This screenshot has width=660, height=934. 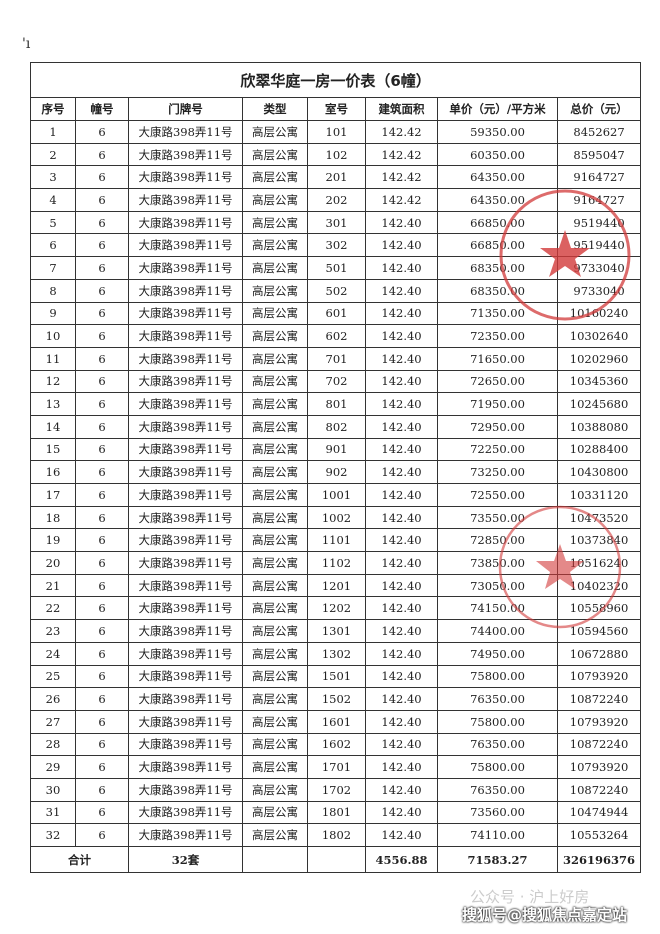 What do you see at coordinates (497, 835) in the screenshot?
I see `cell-unit-price: 74110.00` at bounding box center [497, 835].